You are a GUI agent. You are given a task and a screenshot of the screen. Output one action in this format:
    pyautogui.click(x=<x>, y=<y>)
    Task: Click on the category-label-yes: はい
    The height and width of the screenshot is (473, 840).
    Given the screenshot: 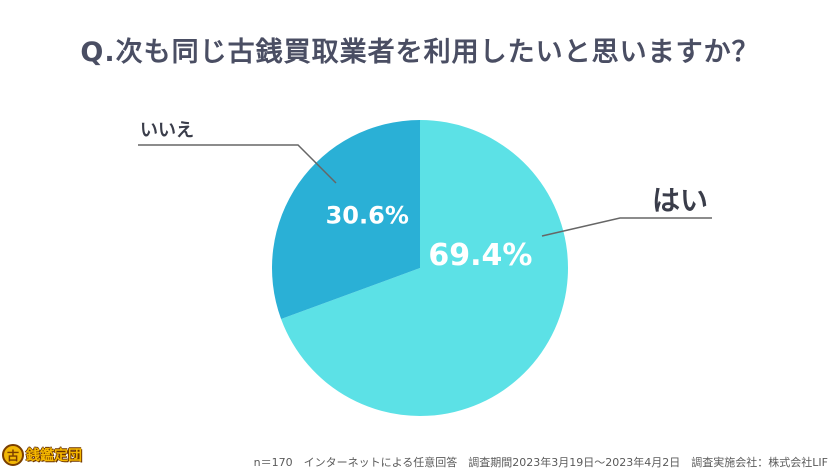 What is the action you would take?
    pyautogui.click(x=680, y=200)
    